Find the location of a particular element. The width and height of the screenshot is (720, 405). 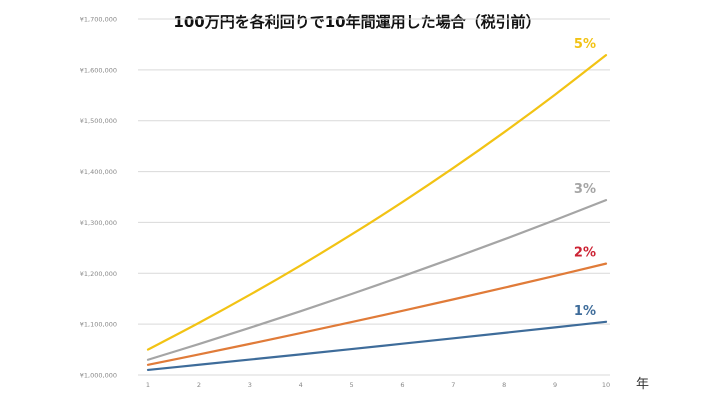

y-tick-label: ¥1,300,000 is located at coordinates (98, 223).